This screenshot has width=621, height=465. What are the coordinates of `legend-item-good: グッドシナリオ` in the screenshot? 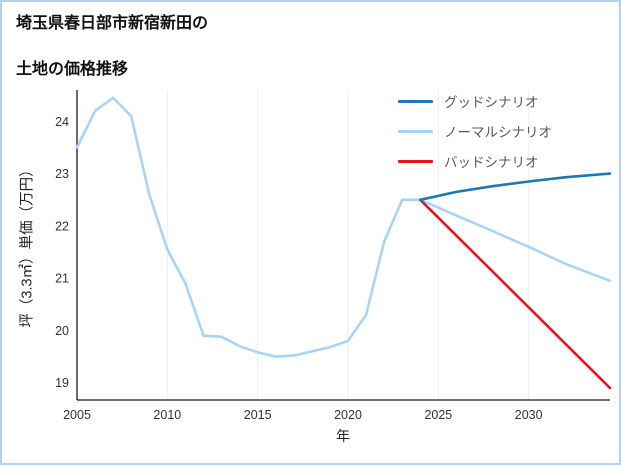 It's located at (475, 101).